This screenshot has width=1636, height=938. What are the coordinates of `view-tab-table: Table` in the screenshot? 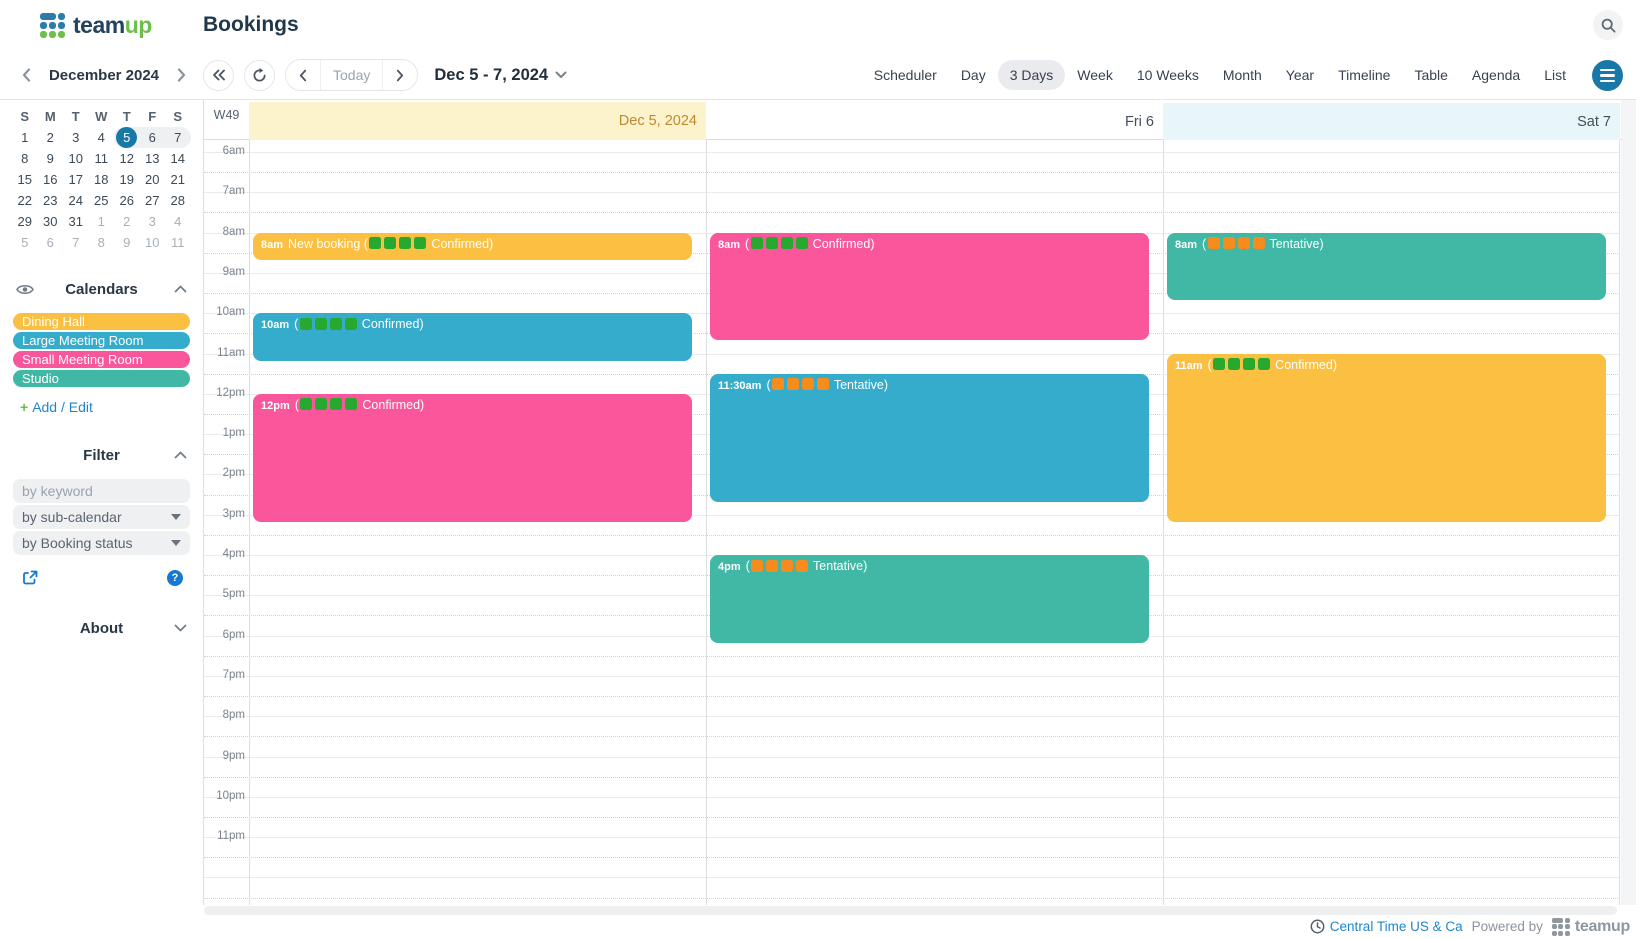 It's located at (1431, 75).